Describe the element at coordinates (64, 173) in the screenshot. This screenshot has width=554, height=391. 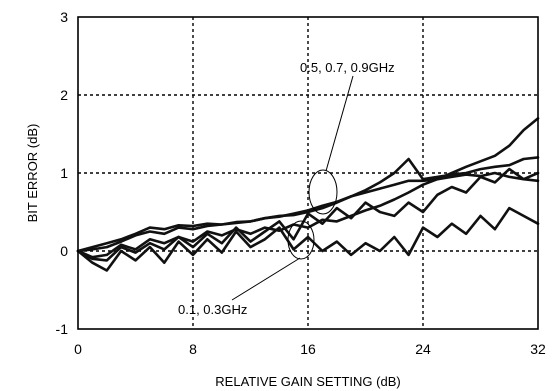
I see `y-tick-label: 1` at that location.